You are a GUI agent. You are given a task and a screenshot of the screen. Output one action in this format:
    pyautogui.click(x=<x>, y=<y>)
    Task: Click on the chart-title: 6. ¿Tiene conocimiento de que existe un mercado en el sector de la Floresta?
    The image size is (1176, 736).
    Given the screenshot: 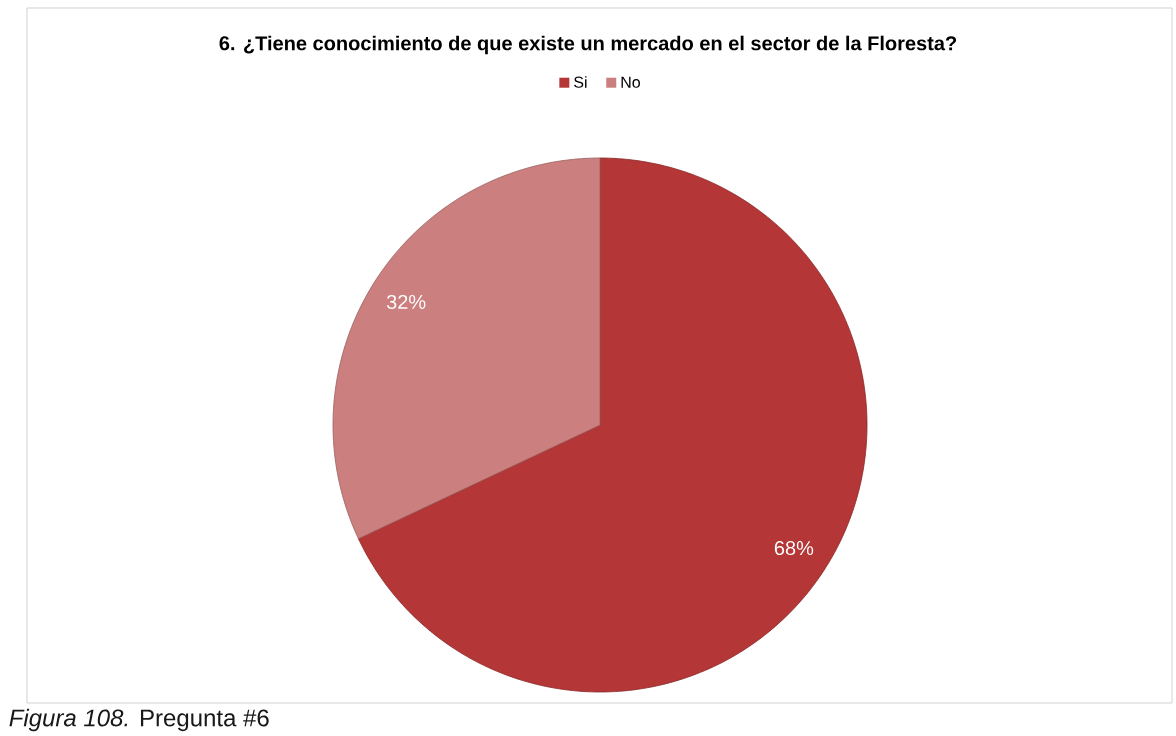 What is the action you would take?
    pyautogui.click(x=588, y=45)
    